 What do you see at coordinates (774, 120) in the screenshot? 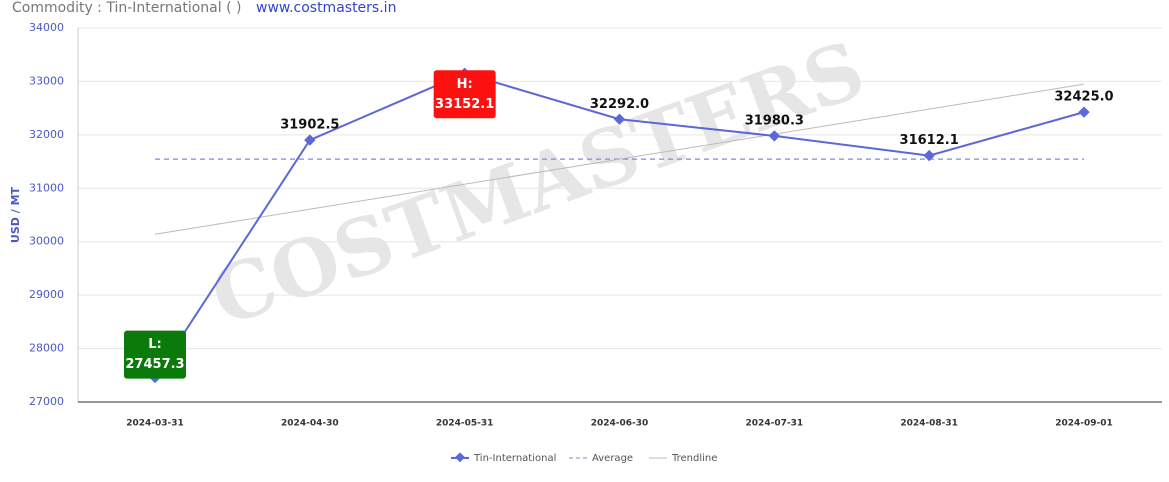
I see `value-label: 31980.3` at bounding box center [774, 120].